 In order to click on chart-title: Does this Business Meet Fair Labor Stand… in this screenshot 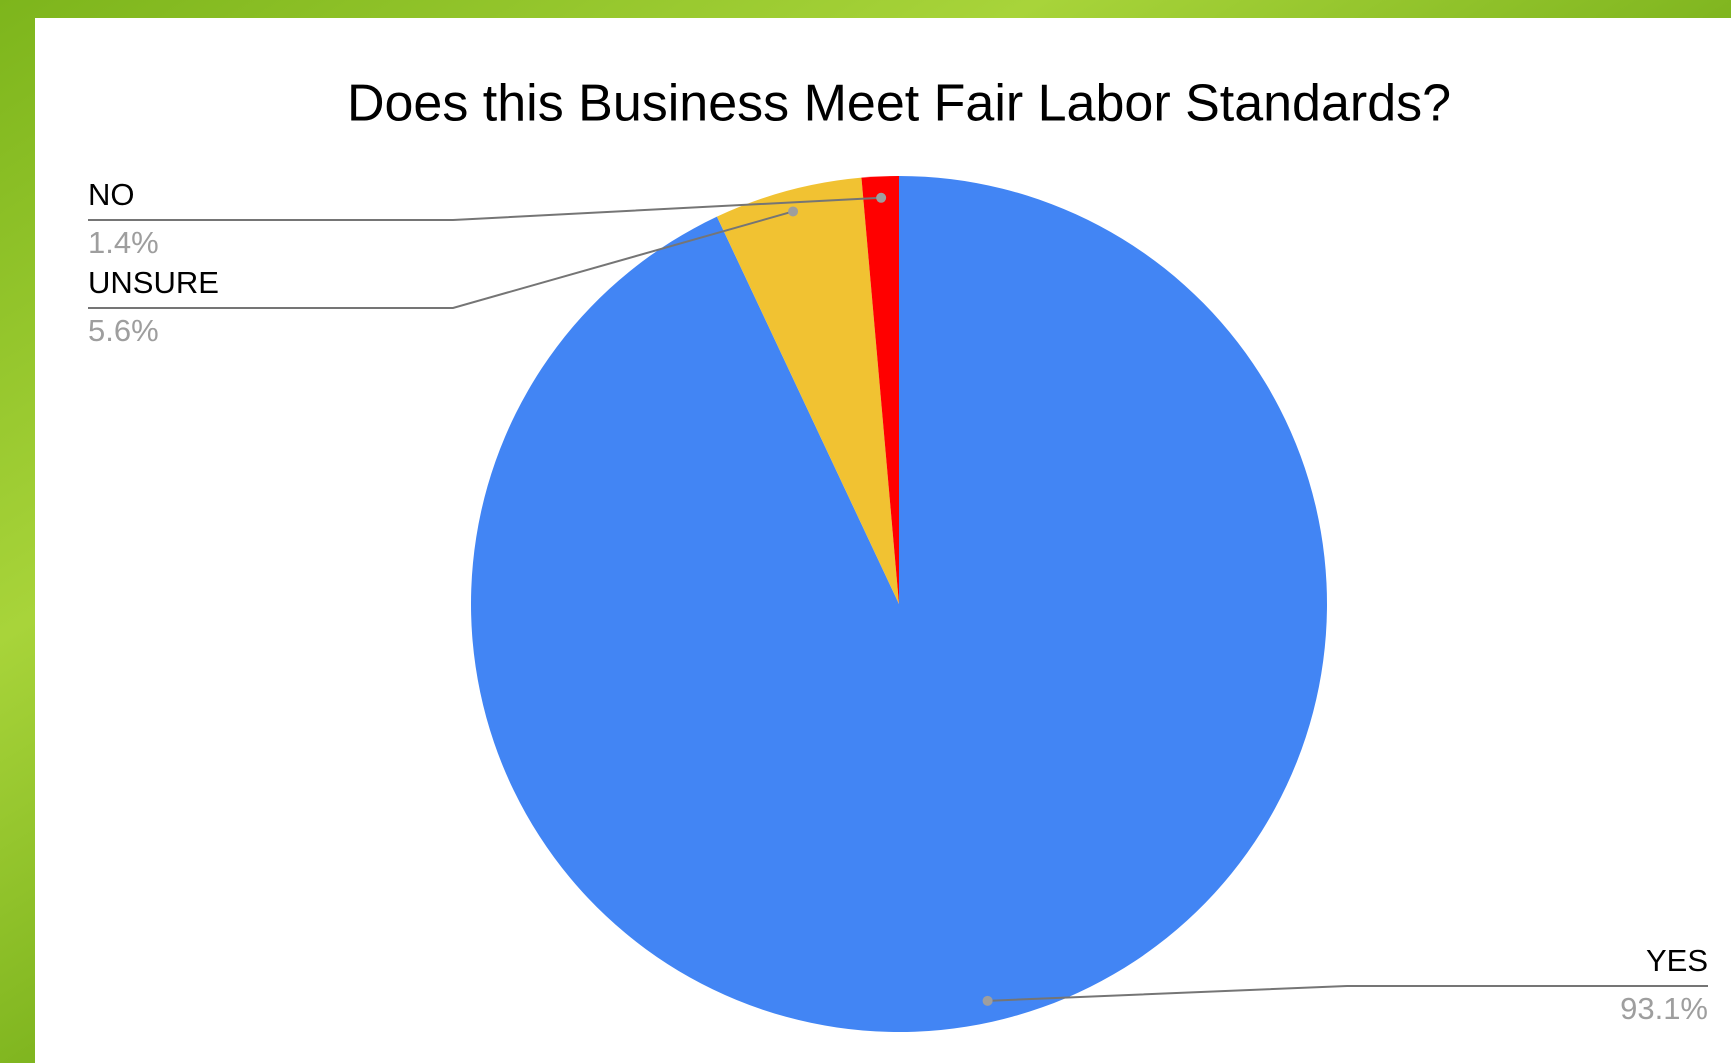, I will do `click(899, 104)`.